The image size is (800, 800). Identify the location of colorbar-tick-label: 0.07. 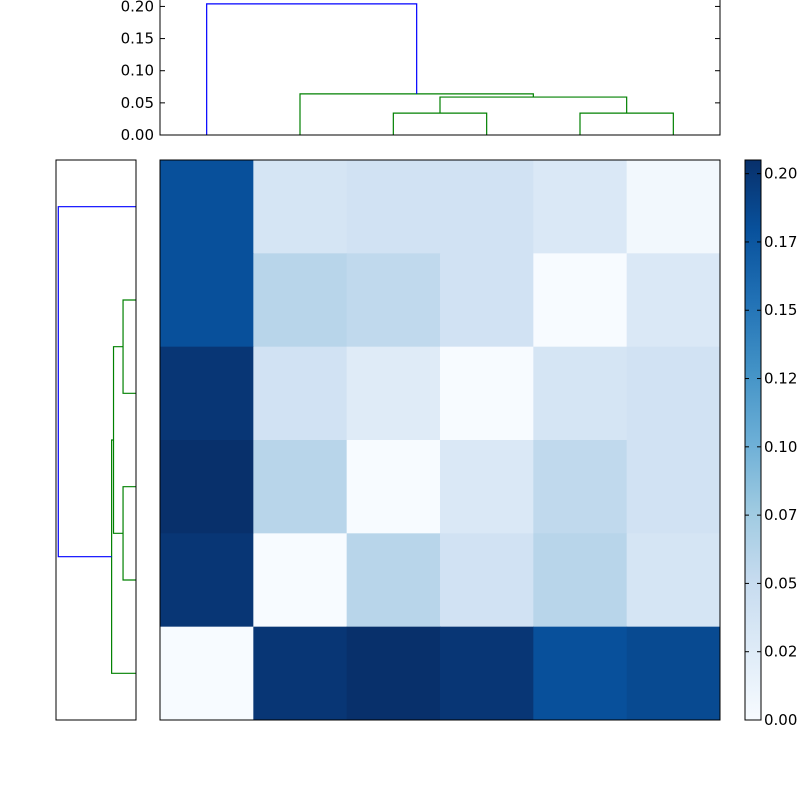
(780, 515).